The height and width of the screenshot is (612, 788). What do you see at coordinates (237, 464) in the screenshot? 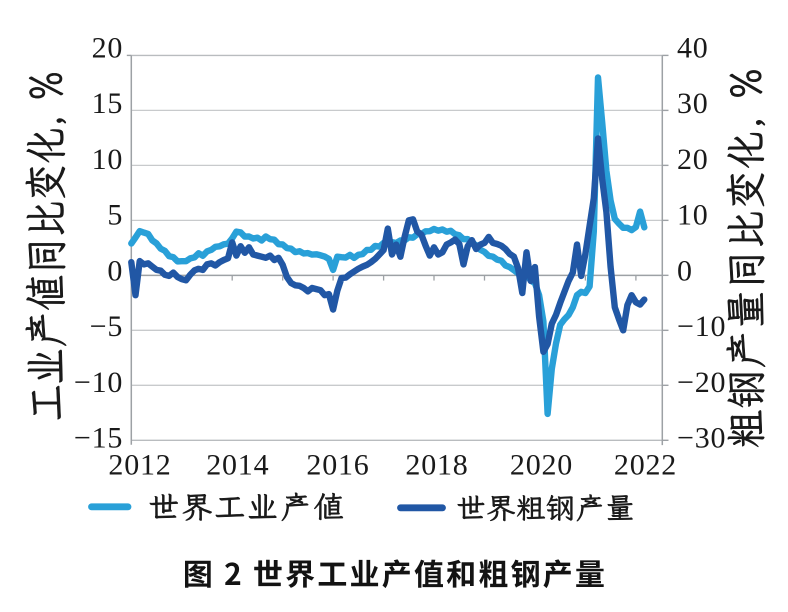
I see `svg-text: 2014` at bounding box center [237, 464].